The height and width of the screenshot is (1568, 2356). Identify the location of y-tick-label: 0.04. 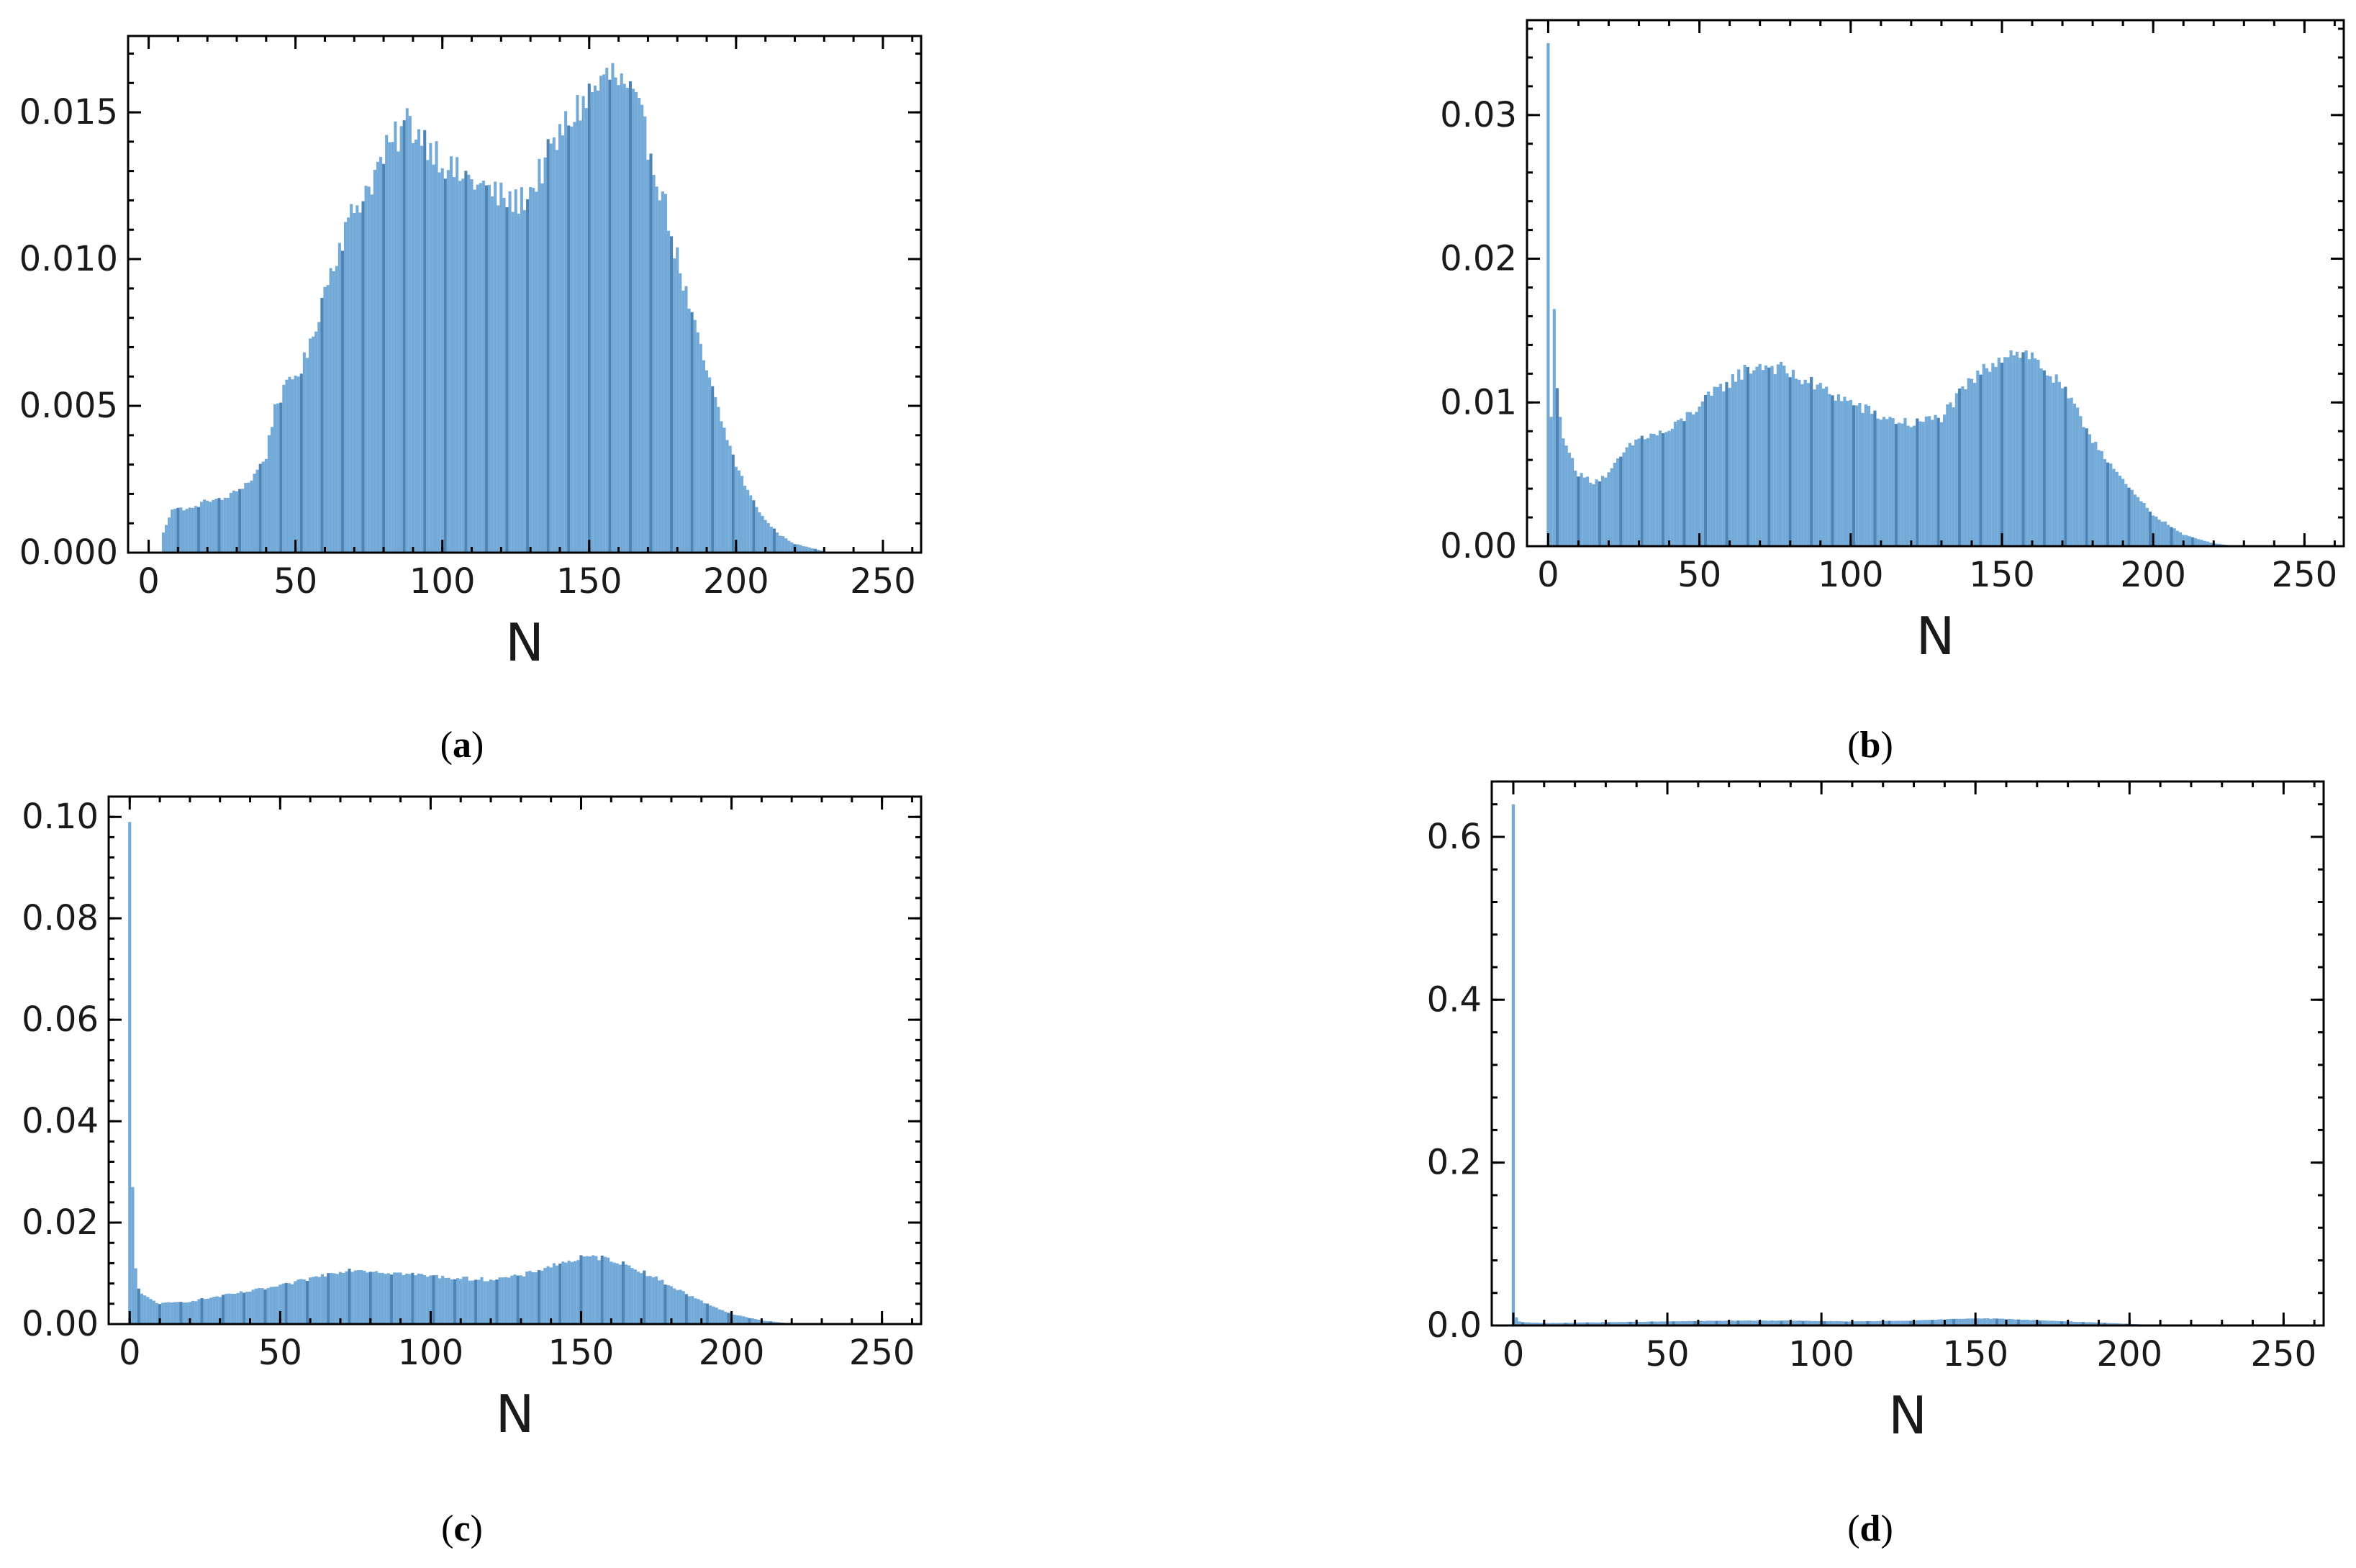
(61, 1121).